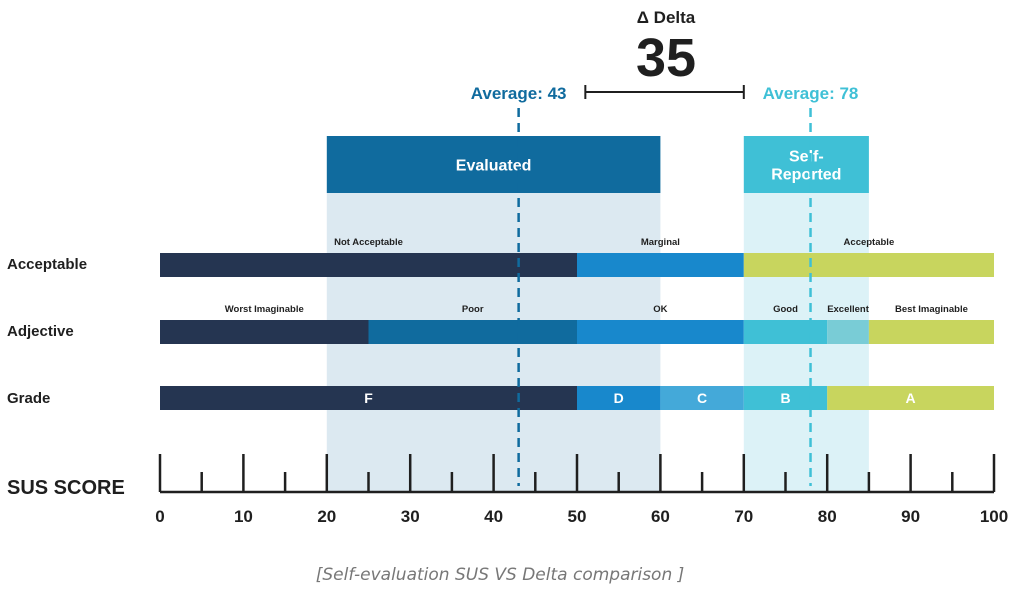  Describe the element at coordinates (827, 516) in the screenshot. I see `axis-tick-label: 80` at that location.